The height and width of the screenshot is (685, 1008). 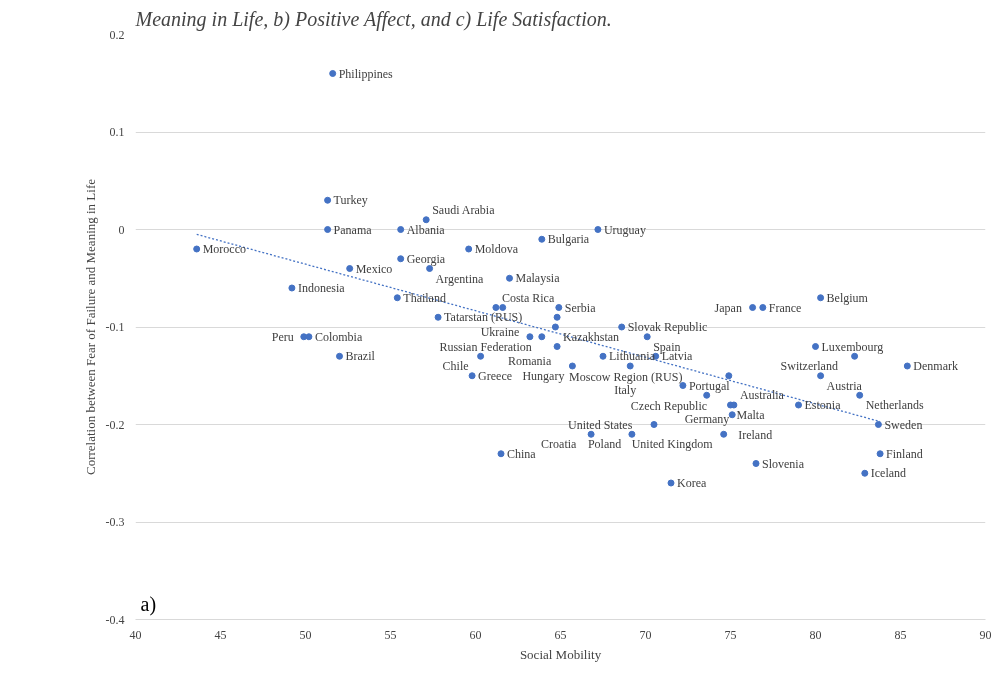 What do you see at coordinates (148, 604) in the screenshot?
I see `annotation: a)` at bounding box center [148, 604].